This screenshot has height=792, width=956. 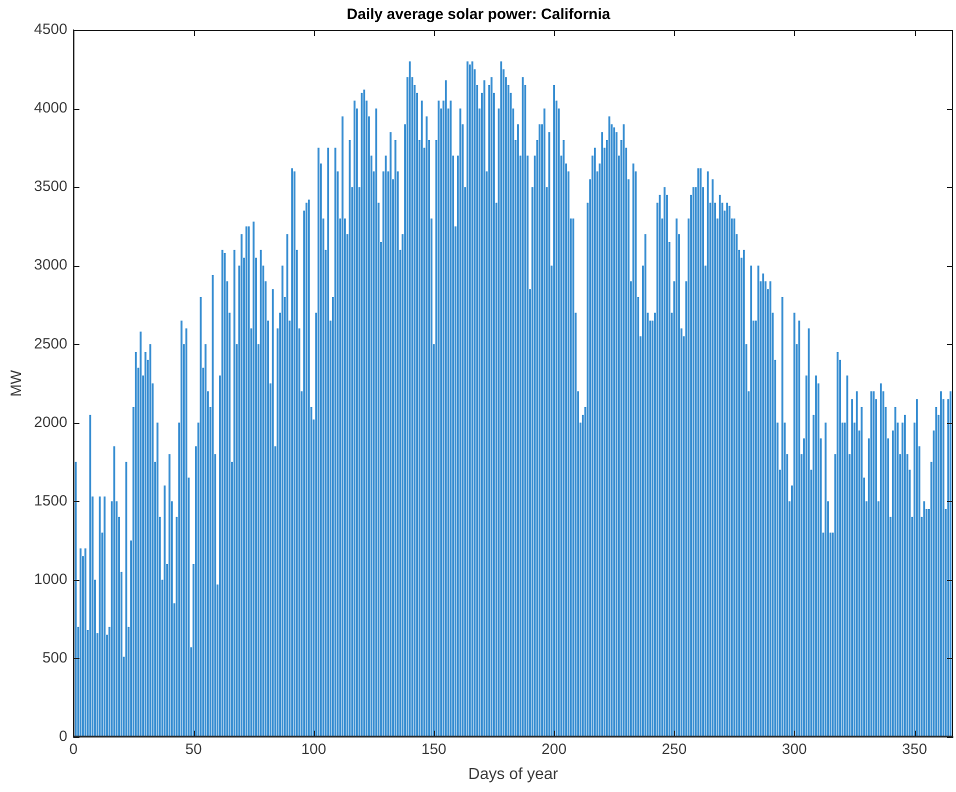 What do you see at coordinates (63, 736) in the screenshot?
I see `y-tick-label: 0` at bounding box center [63, 736].